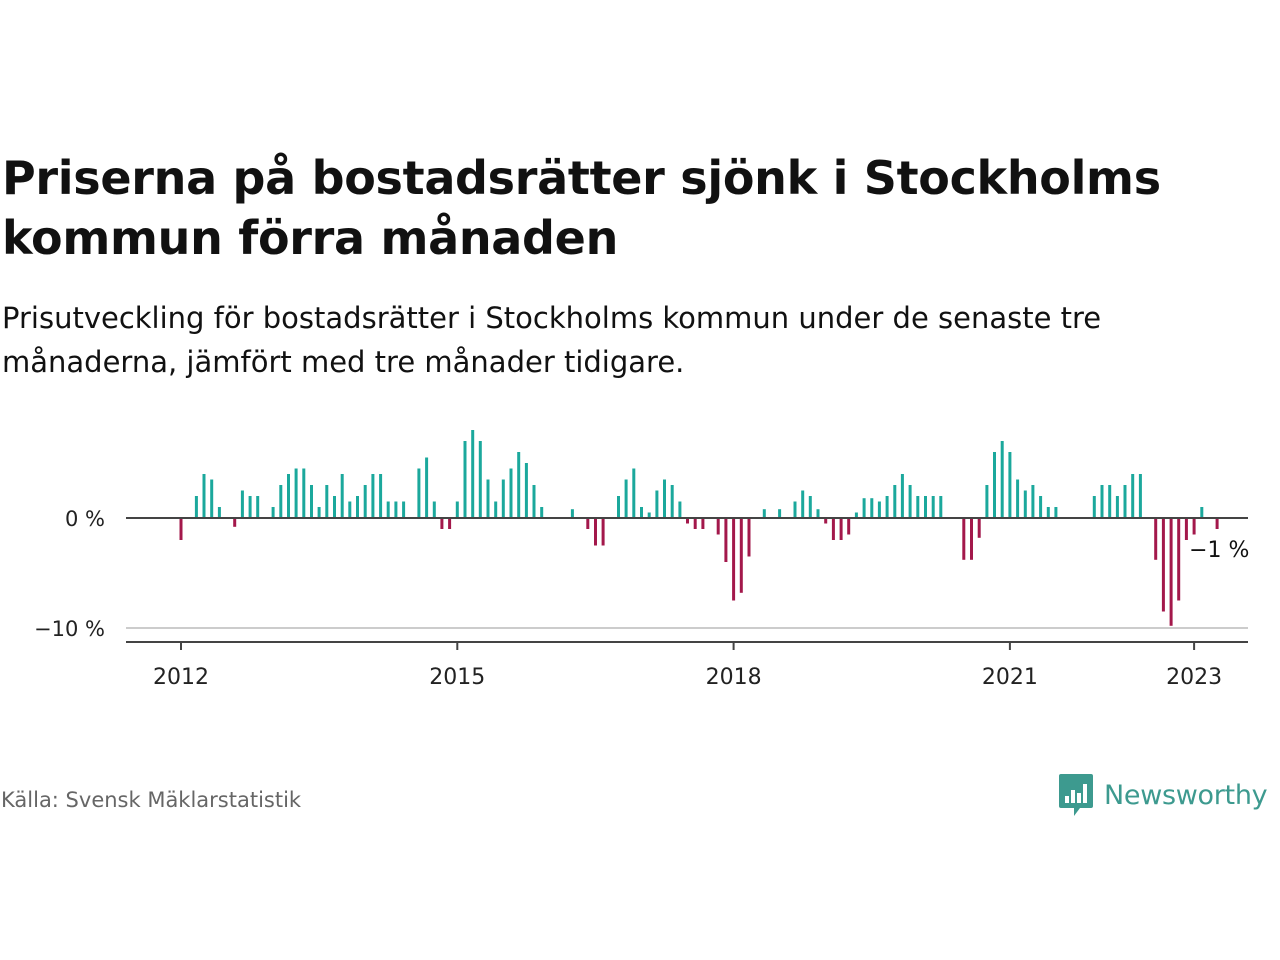 Image resolution: width=1280 pixels, height=960 pixels. Describe the element at coordinates (1186, 795) in the screenshot. I see `newsworthy-logo-text: Newsworthy` at that location.